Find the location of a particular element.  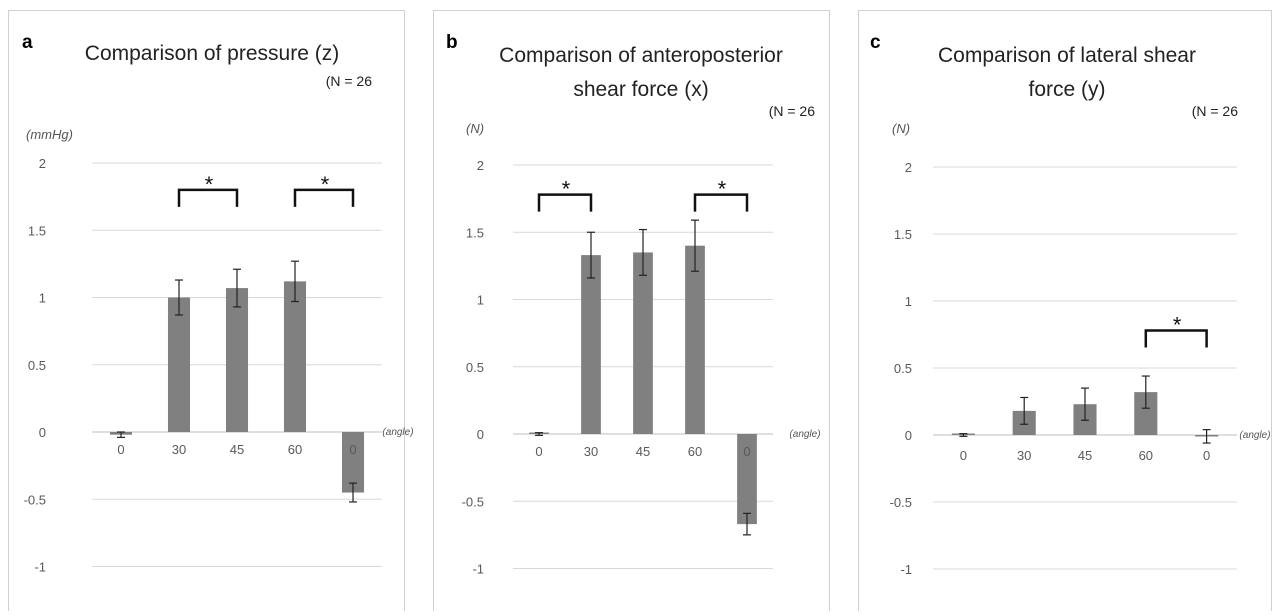

panel-label: c is located at coordinates (875, 42).